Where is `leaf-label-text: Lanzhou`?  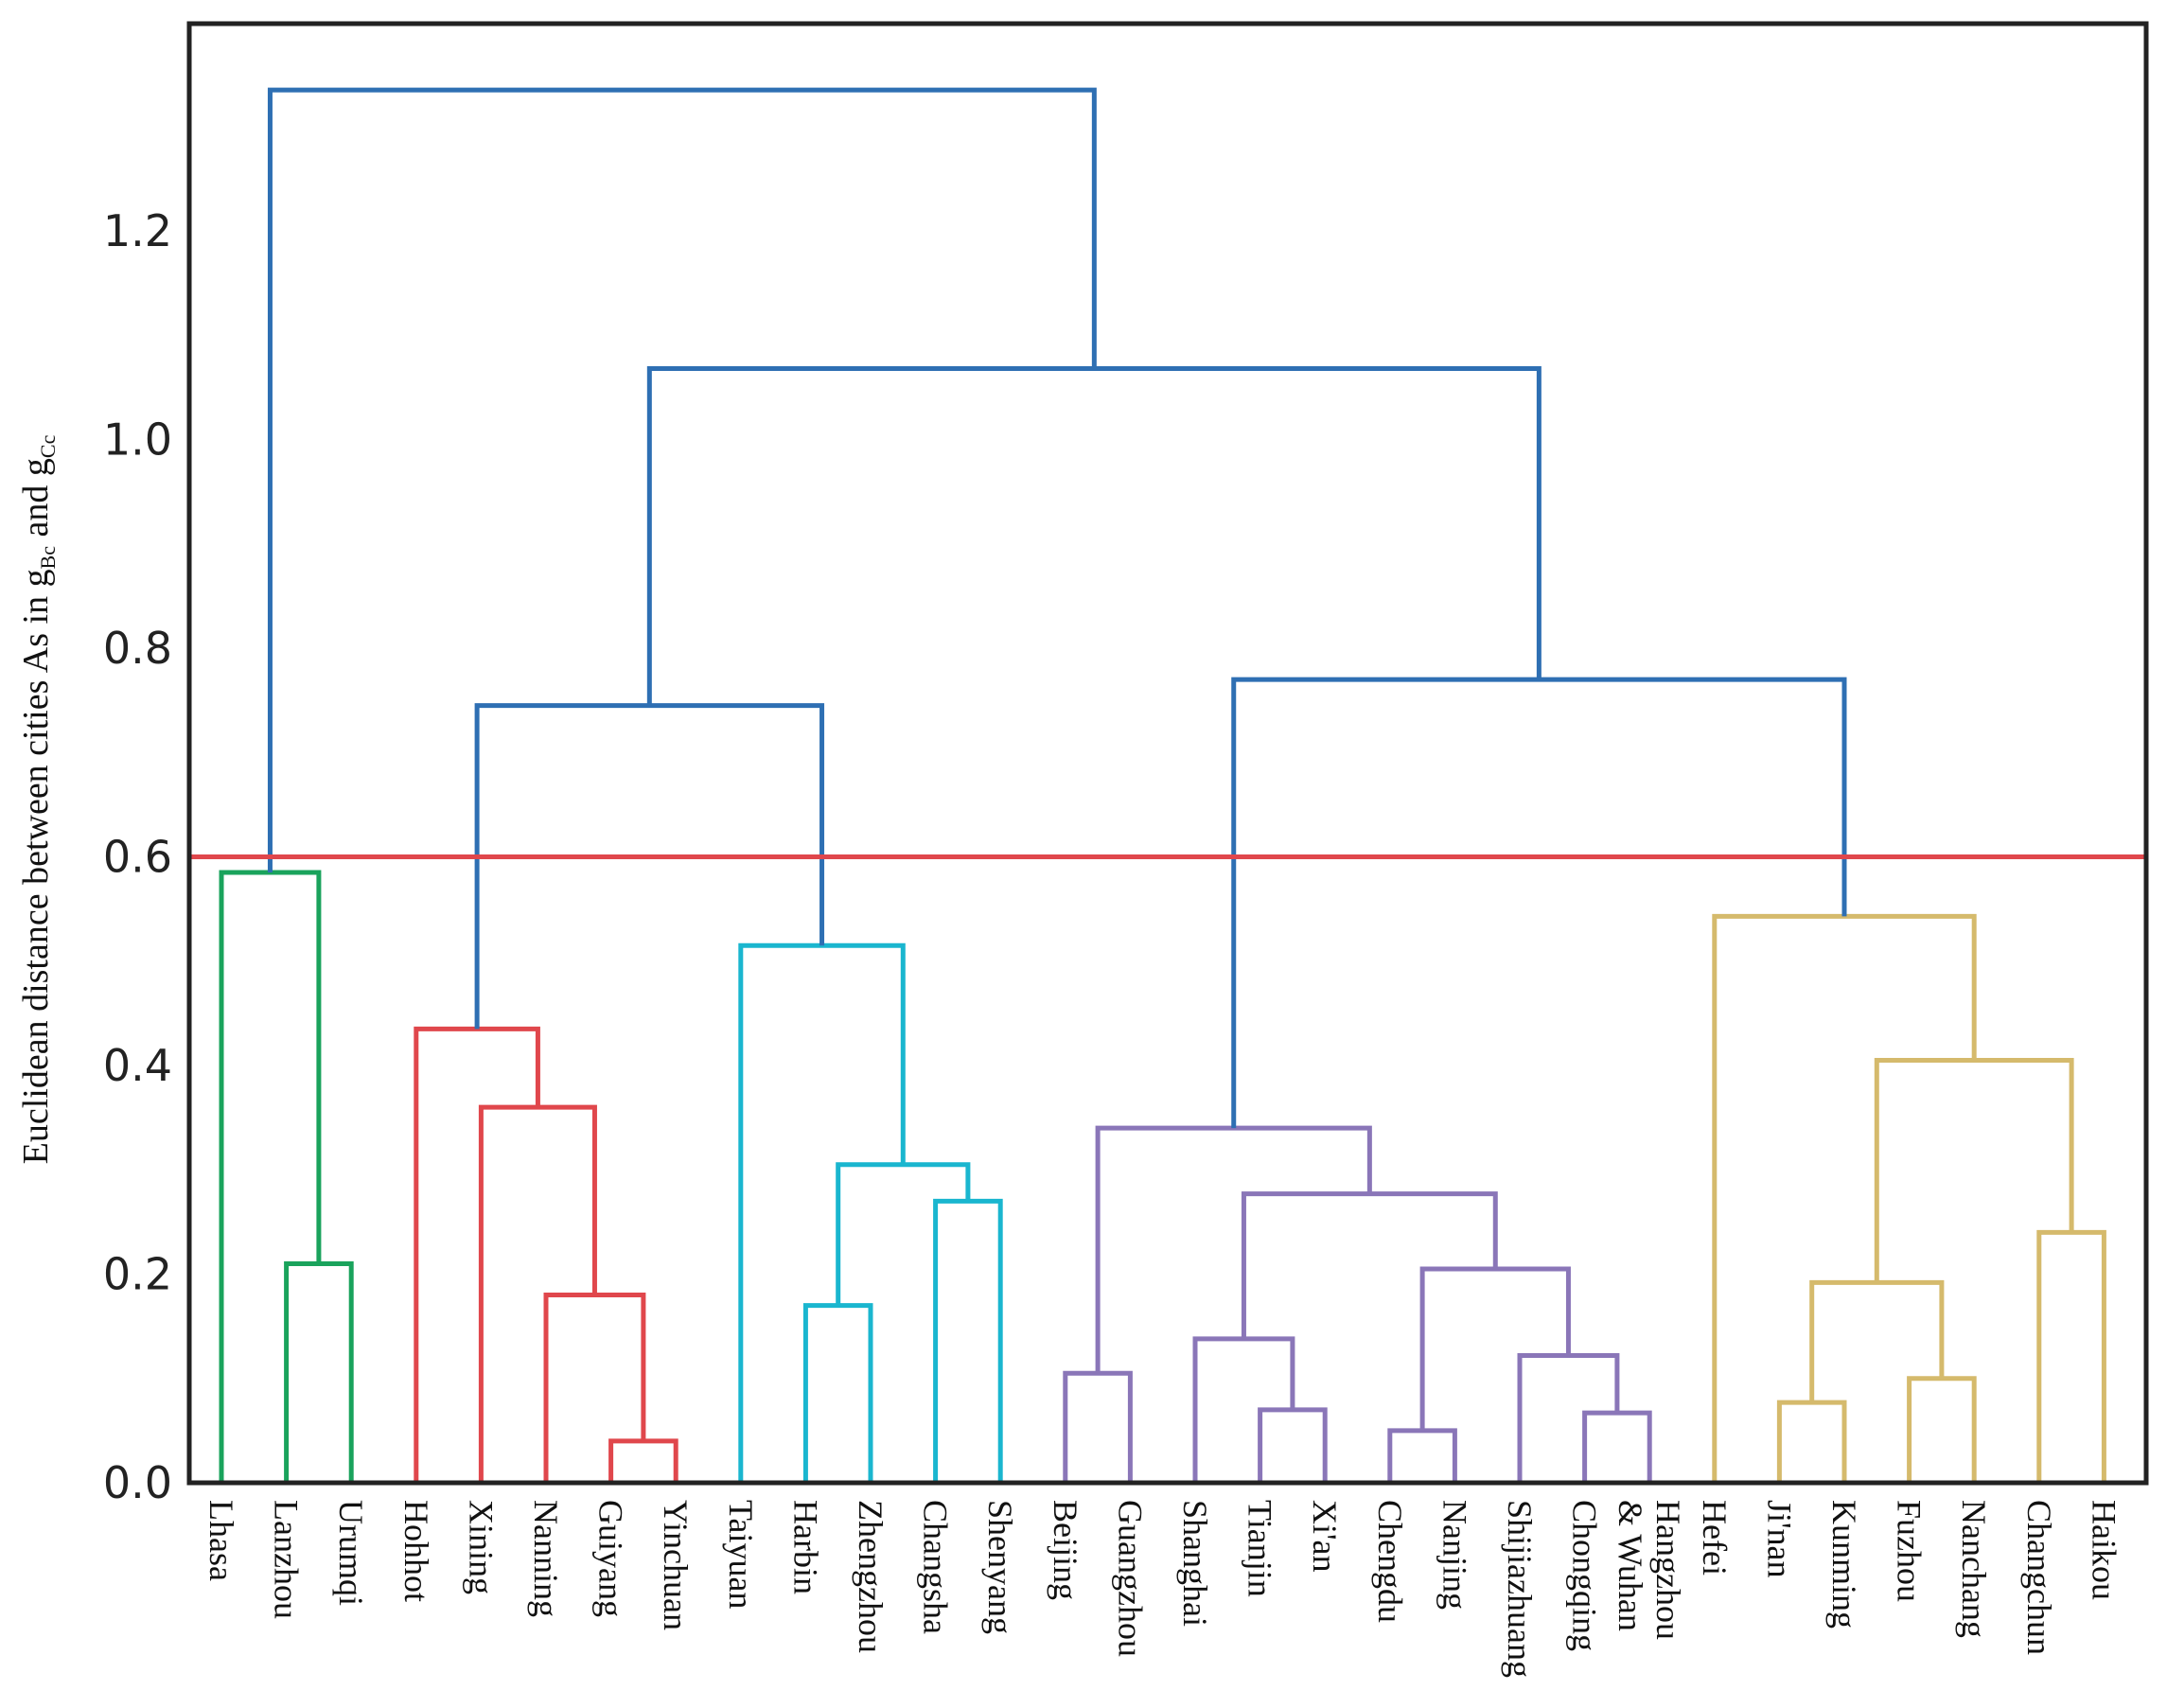 leaf-label-text: Lanzhou is located at coordinates (287, 1559).